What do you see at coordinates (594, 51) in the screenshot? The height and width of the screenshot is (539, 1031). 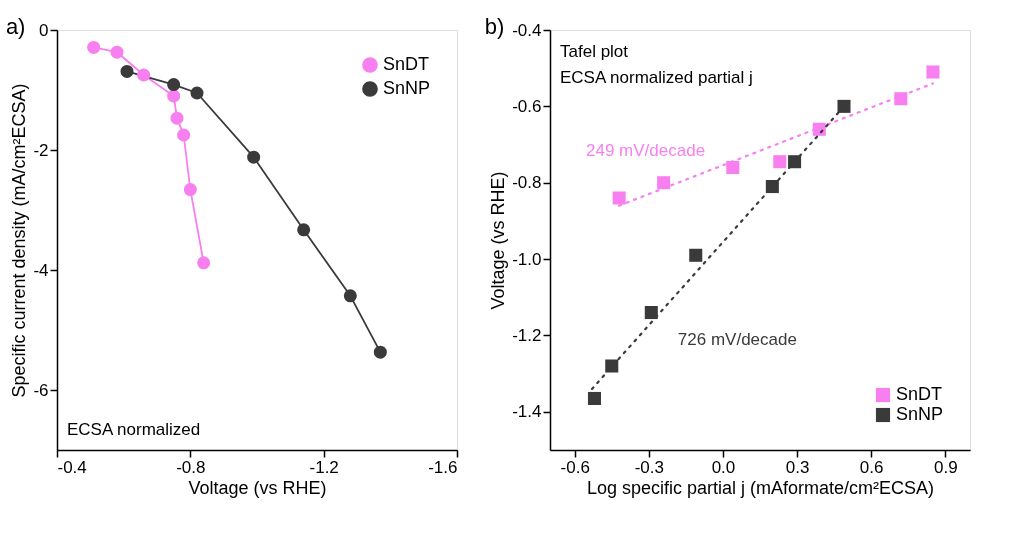 I see `annotation: Tafel plot` at bounding box center [594, 51].